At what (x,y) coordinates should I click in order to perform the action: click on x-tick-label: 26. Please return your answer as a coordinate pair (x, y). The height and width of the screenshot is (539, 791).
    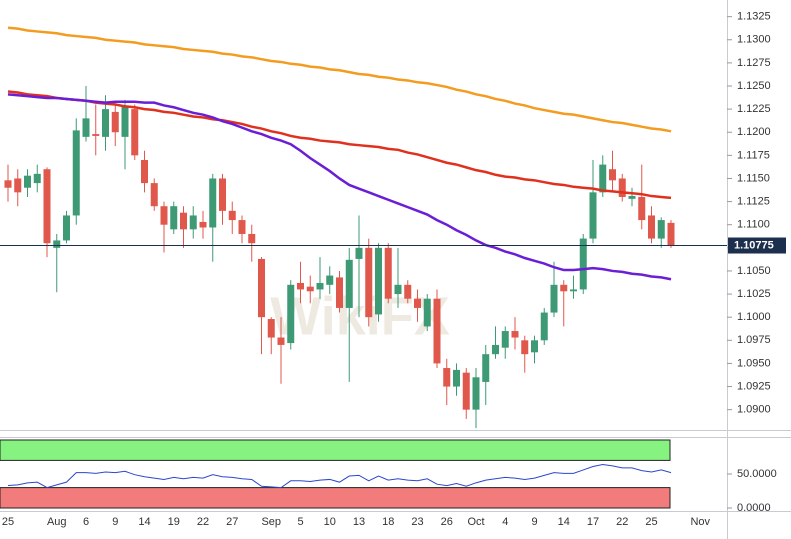
    Looking at the image, I should click on (447, 522).